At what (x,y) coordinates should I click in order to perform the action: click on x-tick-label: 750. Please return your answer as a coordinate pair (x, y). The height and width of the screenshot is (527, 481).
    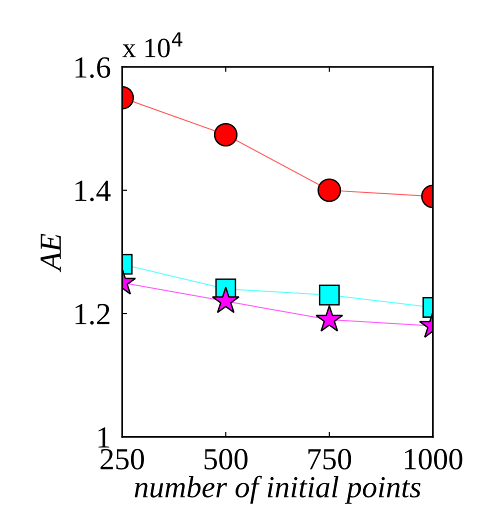
    Looking at the image, I should click on (330, 459).